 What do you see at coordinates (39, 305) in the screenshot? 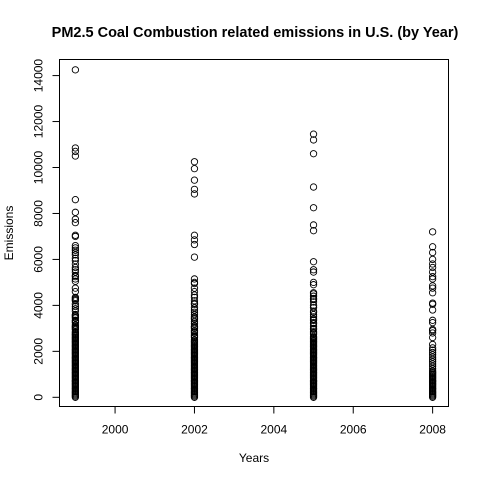
I see `y-tick-label: 4000` at bounding box center [39, 305].